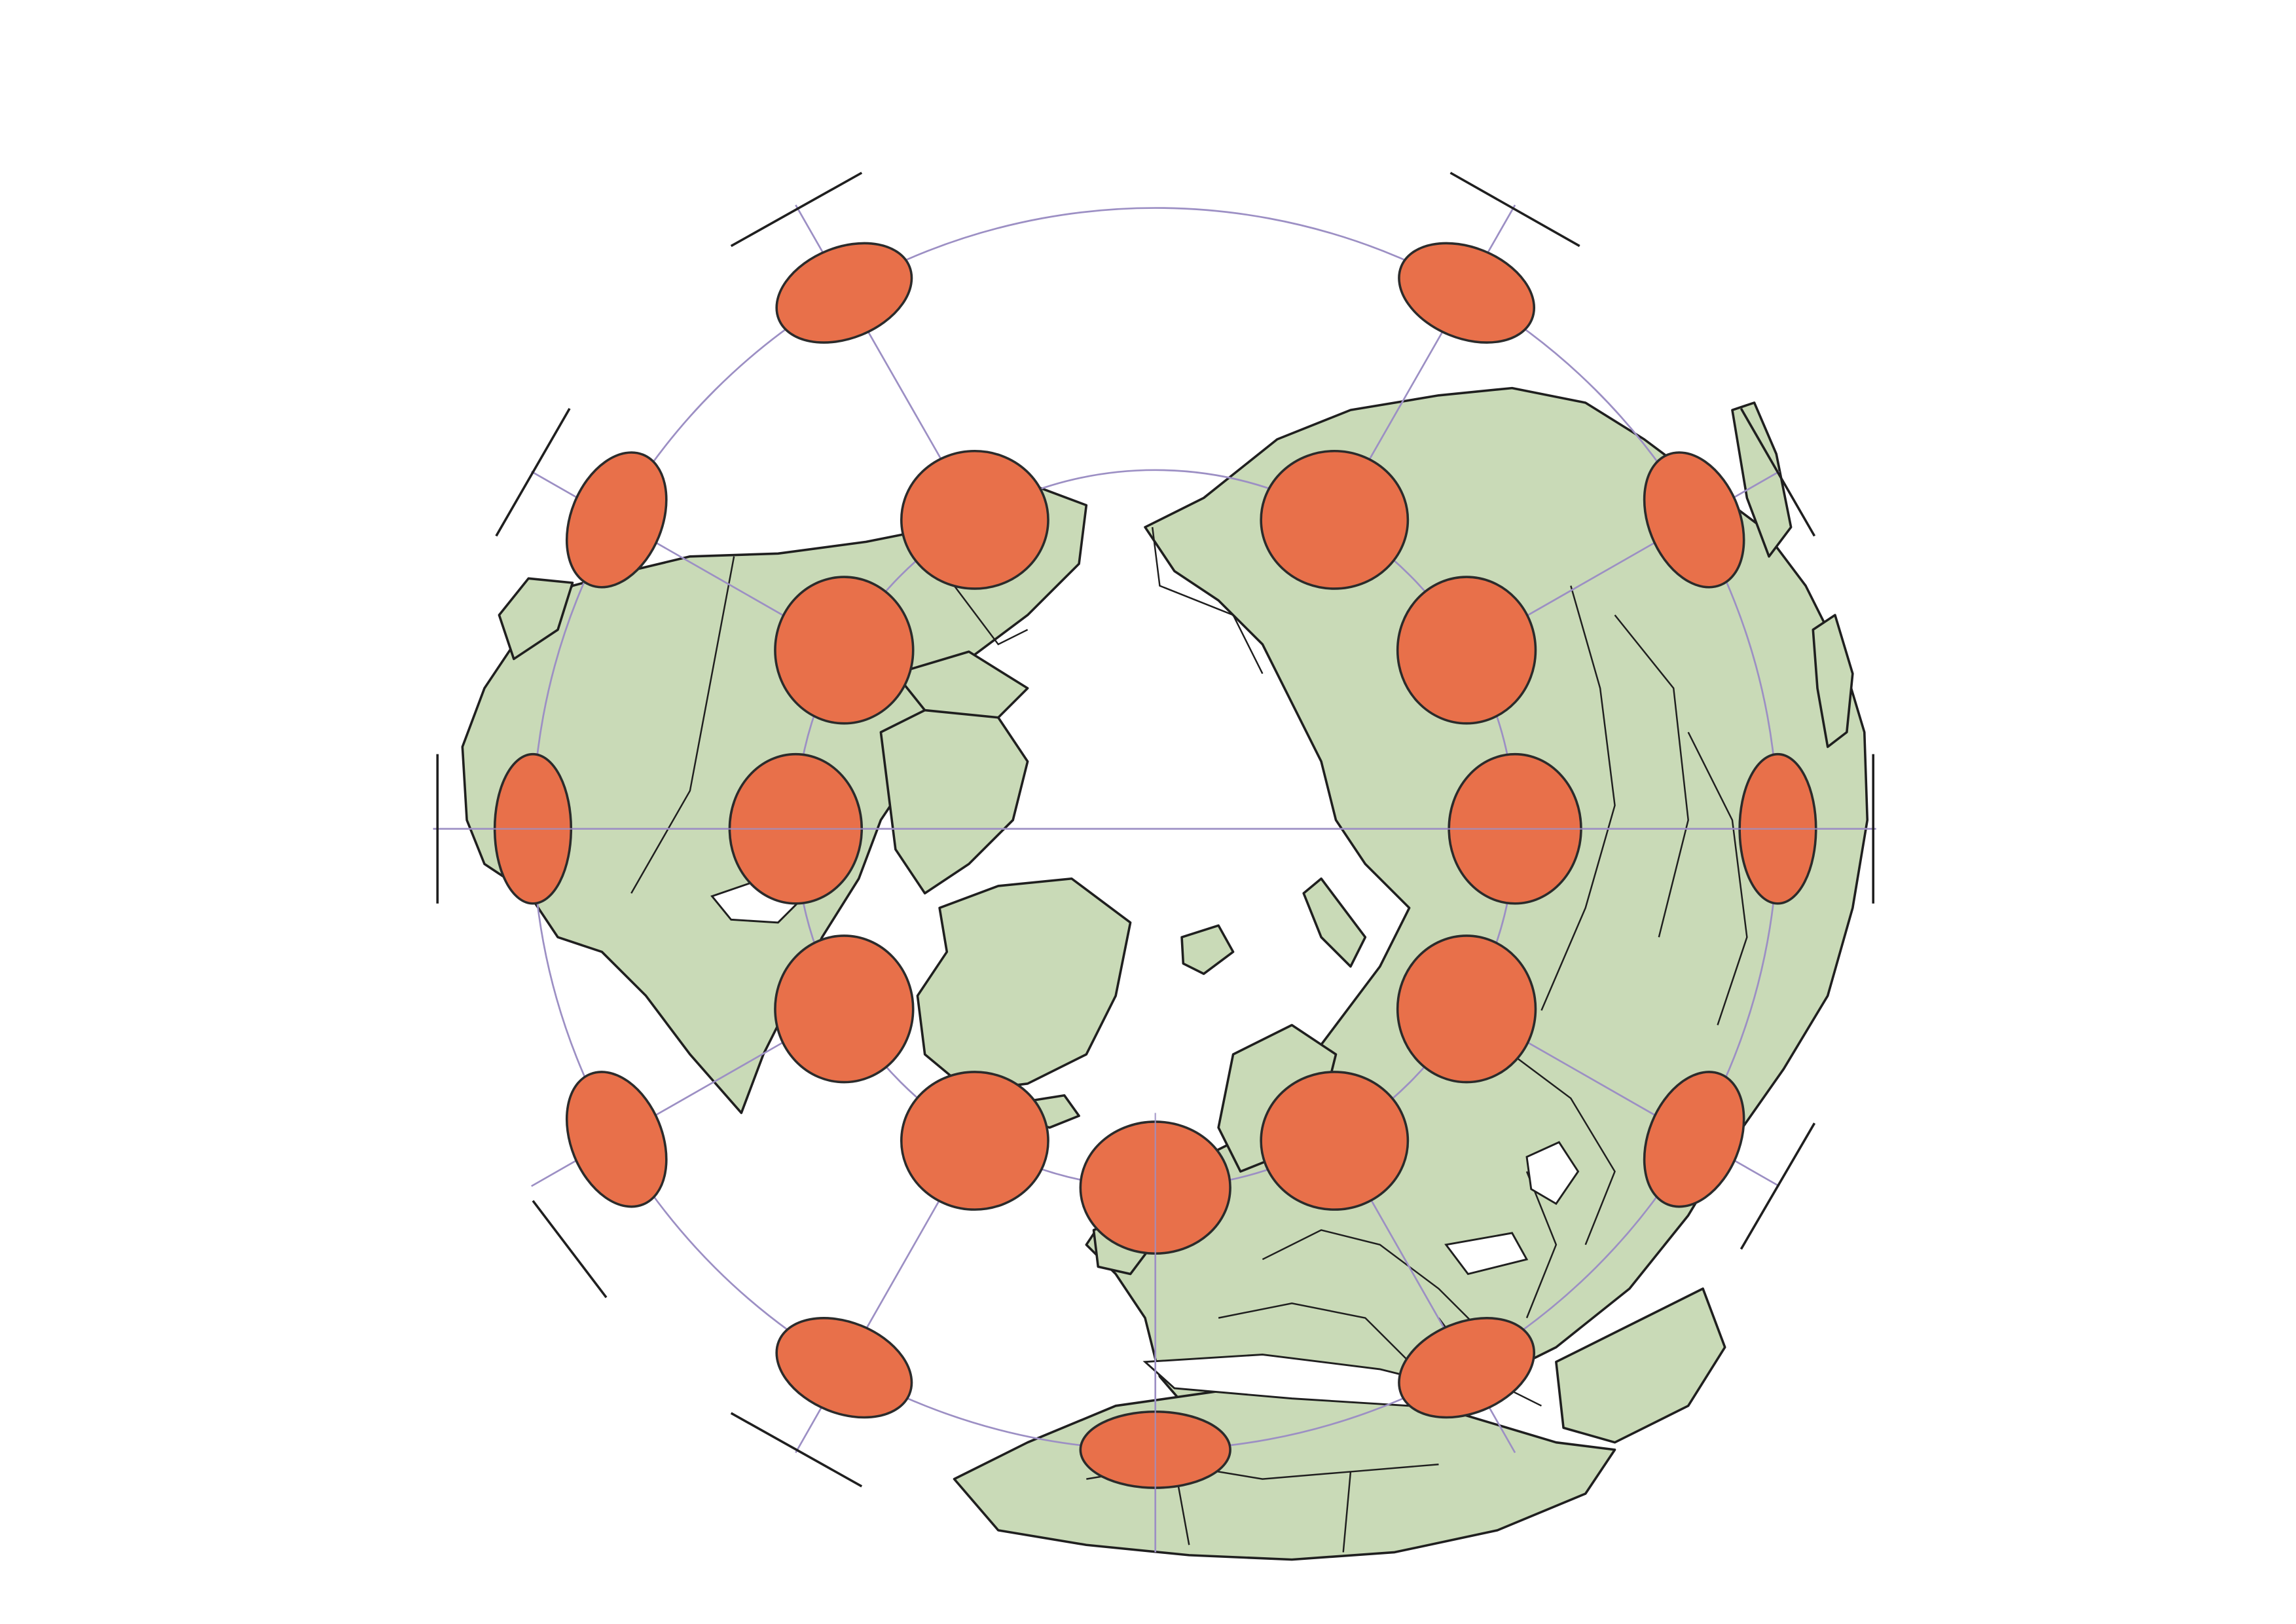 The image size is (2296, 1624). What do you see at coordinates (961, 684) in the screenshot?
I see `landmass-arctic-island` at bounding box center [961, 684].